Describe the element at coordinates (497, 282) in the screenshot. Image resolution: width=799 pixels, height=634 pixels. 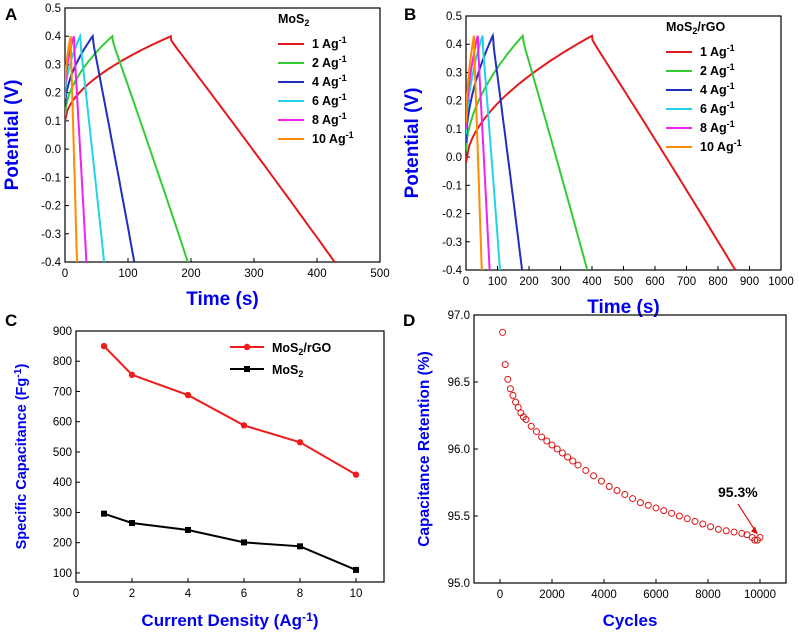
I see `panel-b-xtick-label: 100` at that location.